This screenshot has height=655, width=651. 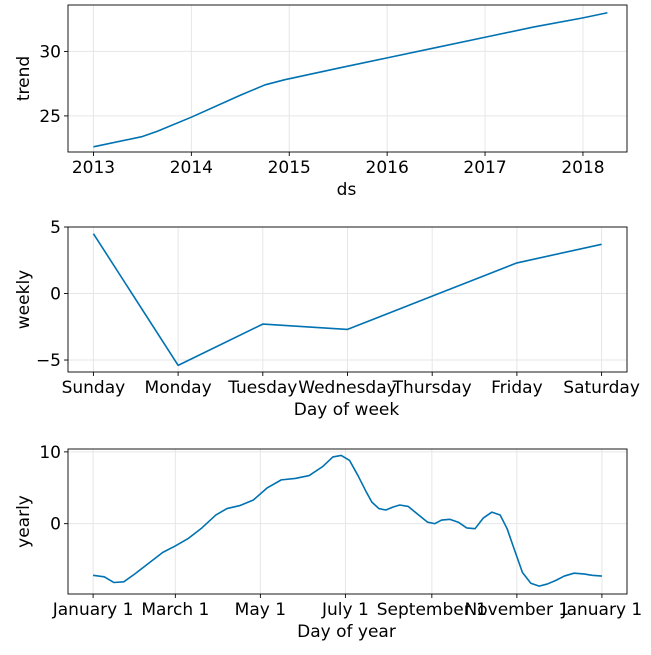 I want to click on weekly-y-tick-label: −5, so click(x=48, y=361).